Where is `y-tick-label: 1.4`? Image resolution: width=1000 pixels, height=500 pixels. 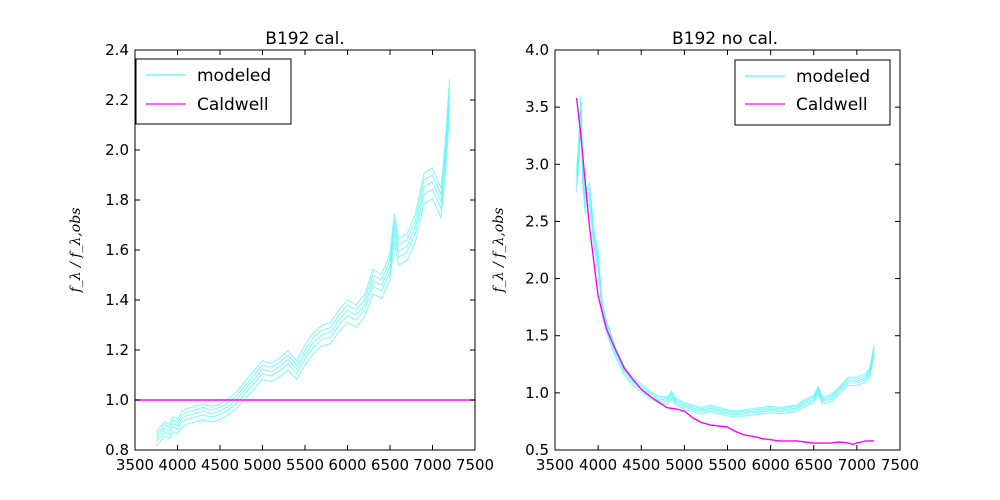
y-tick-label: 1.4 is located at coordinates (117, 300).